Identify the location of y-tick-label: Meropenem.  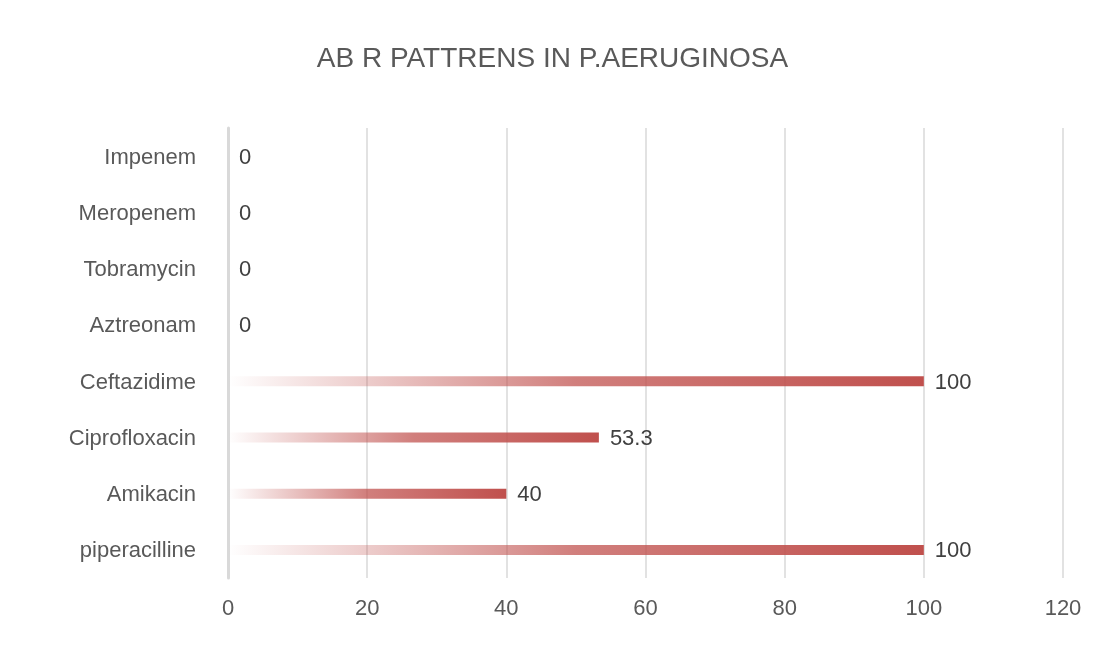
(137, 212).